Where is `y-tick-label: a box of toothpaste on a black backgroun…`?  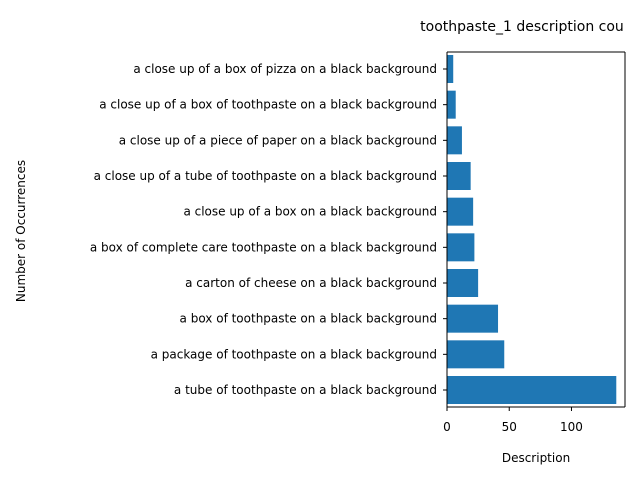 y-tick-label: a box of toothpaste on a black backgroun… is located at coordinates (308, 319).